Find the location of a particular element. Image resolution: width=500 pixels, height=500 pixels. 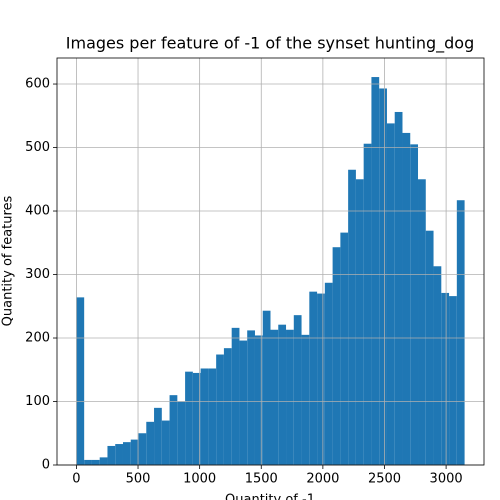

y-tick-label: 400 is located at coordinates (37, 211).